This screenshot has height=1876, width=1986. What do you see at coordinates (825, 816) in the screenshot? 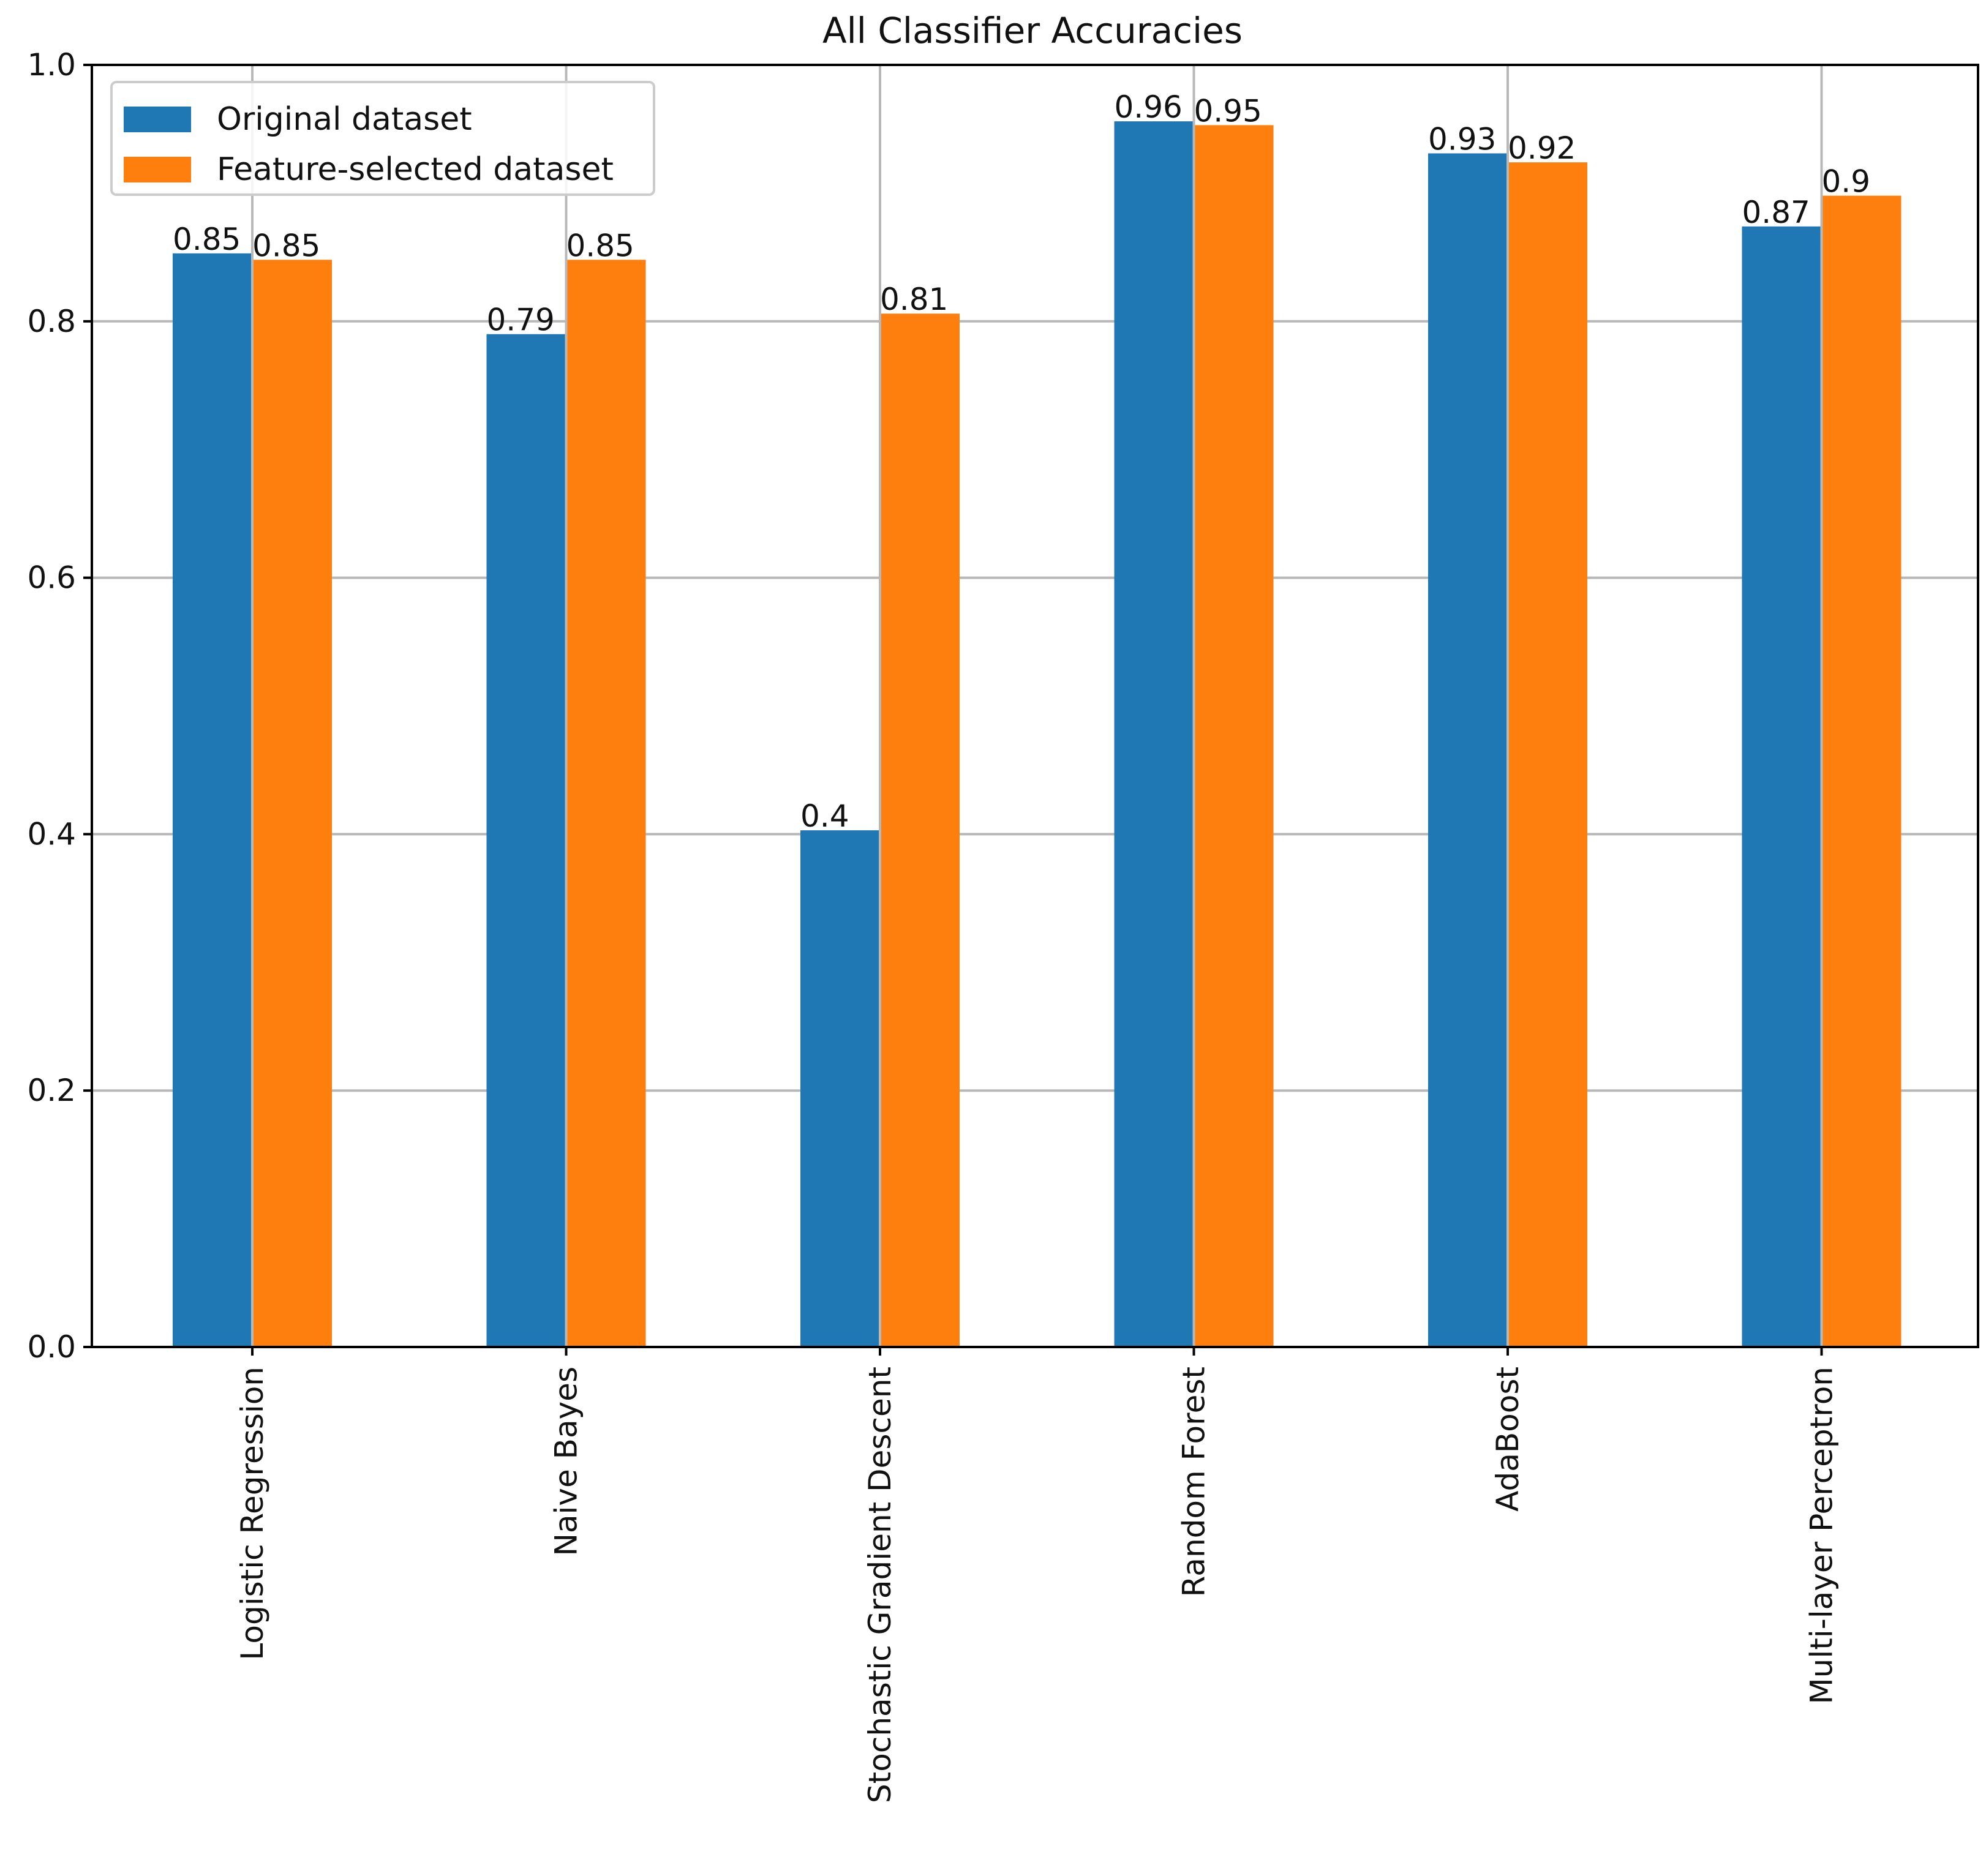
I see `data-label: 0.4` at bounding box center [825, 816].